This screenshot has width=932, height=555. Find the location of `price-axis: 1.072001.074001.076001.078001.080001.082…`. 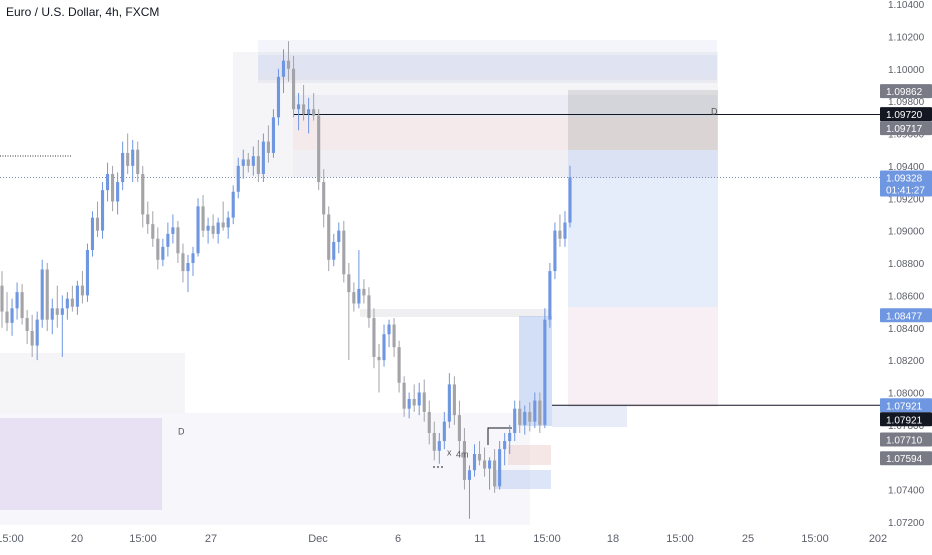

price-axis: 1.072001.074001.076001.078001.080001.082… is located at coordinates (906, 264).